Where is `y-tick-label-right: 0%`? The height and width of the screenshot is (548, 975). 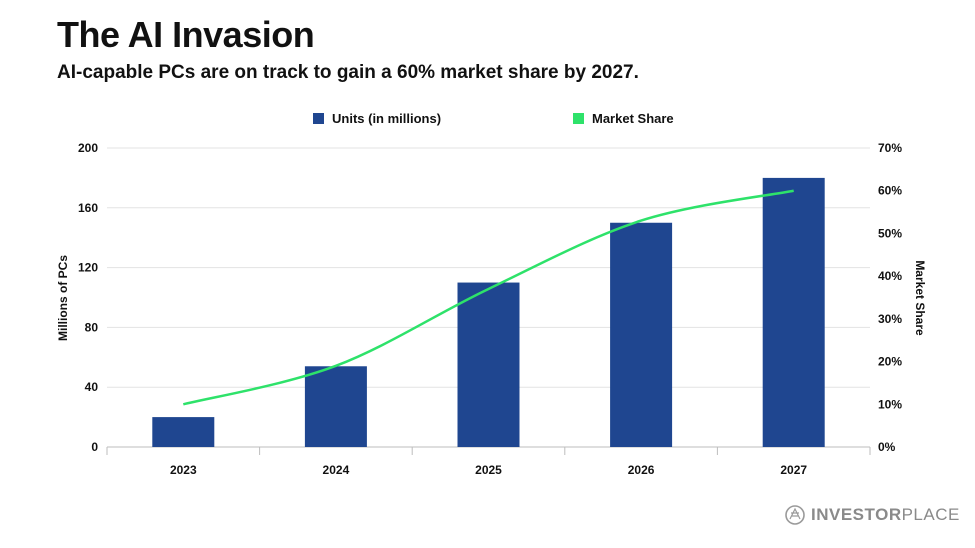
y-tick-label-right: 0% is located at coordinates (887, 447).